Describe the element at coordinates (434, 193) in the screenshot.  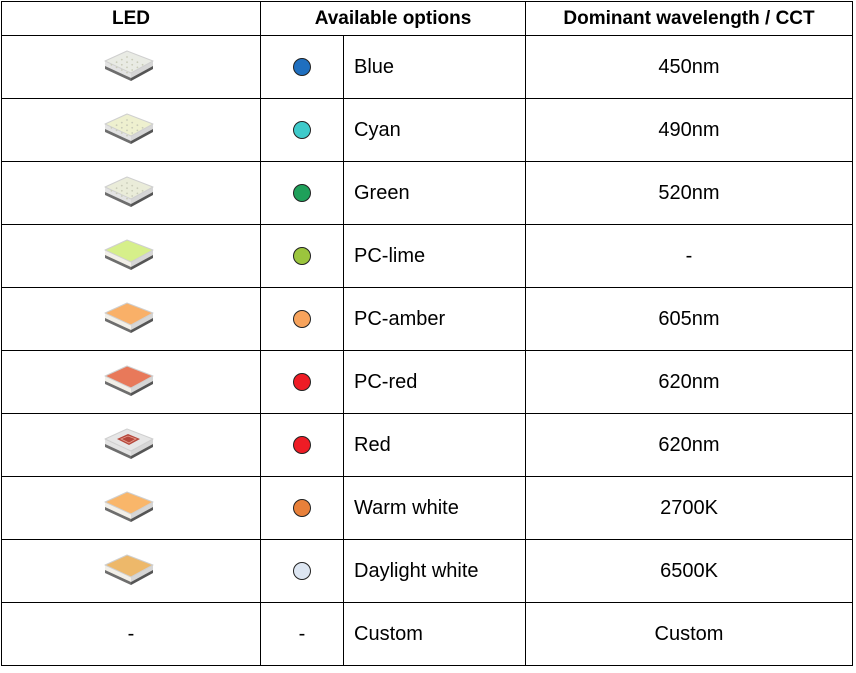
I see `option-name: Green` at that location.